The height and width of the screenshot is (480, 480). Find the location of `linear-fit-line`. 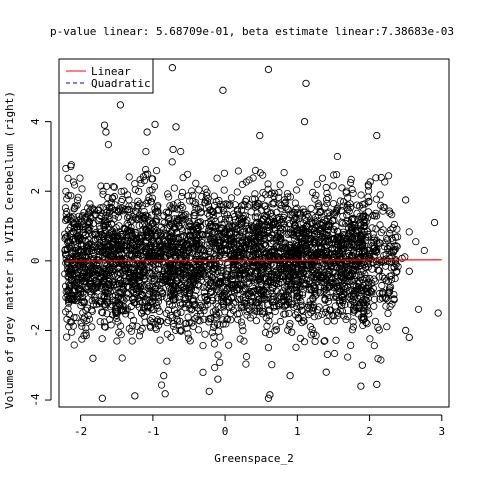

linear-fit-line is located at coordinates (254, 260).